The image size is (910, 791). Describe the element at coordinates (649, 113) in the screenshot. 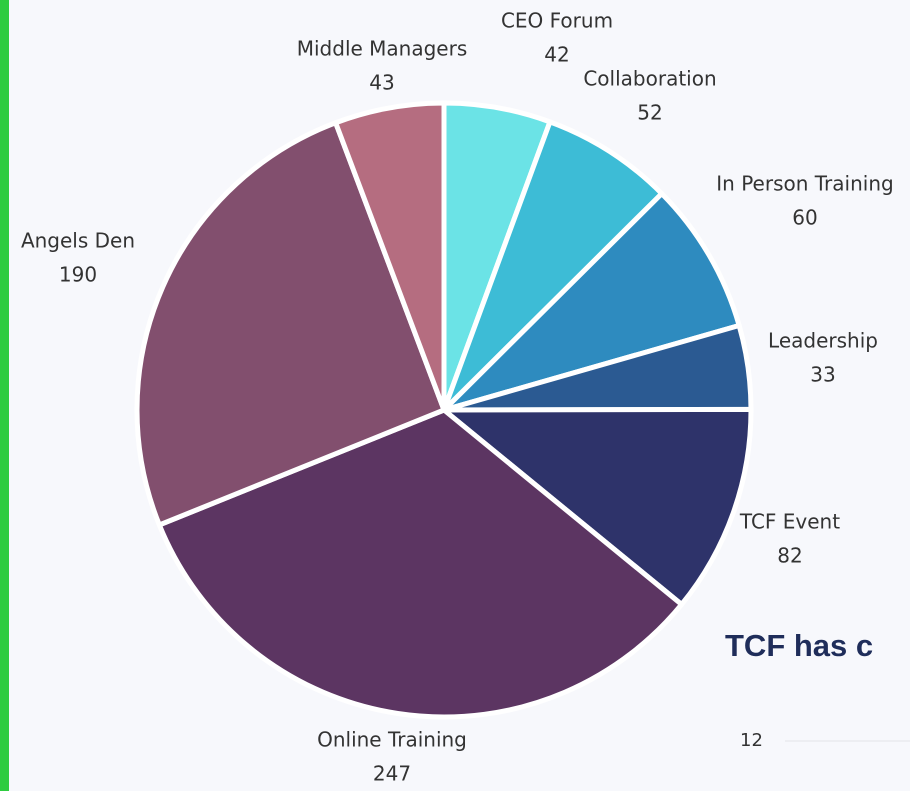

I see `slice-value: 52` at that location.